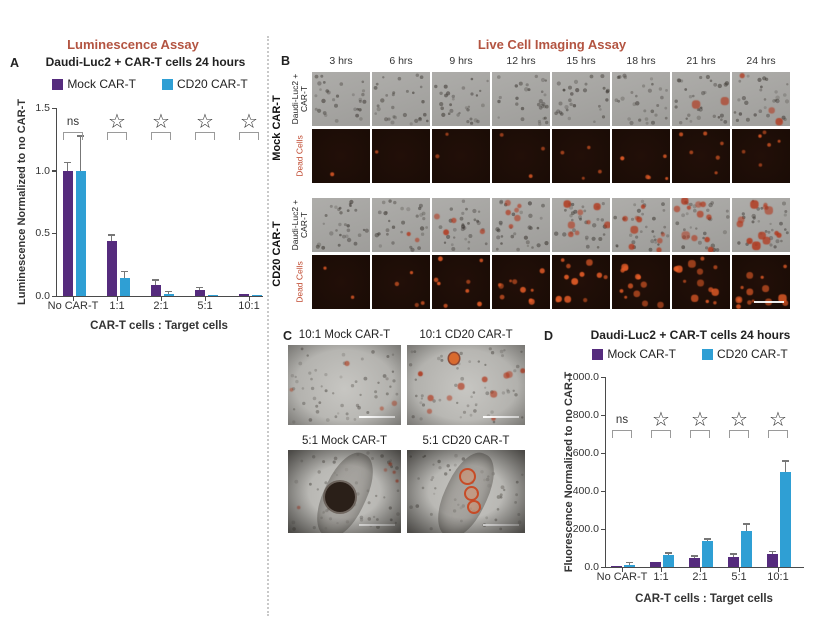  What do you see at coordinates (299, 282) in the screenshot?
I see `row-label-cd20-dead: Dead Cells` at bounding box center [299, 282].